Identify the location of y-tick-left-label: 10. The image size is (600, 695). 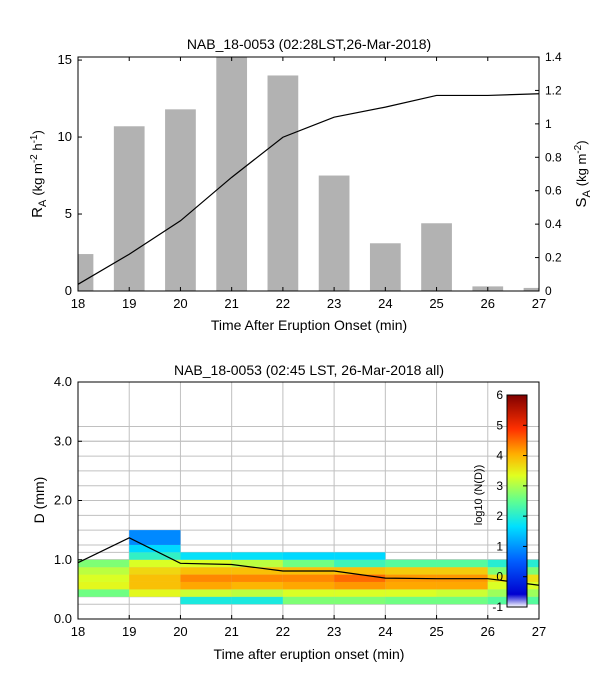
(65, 136).